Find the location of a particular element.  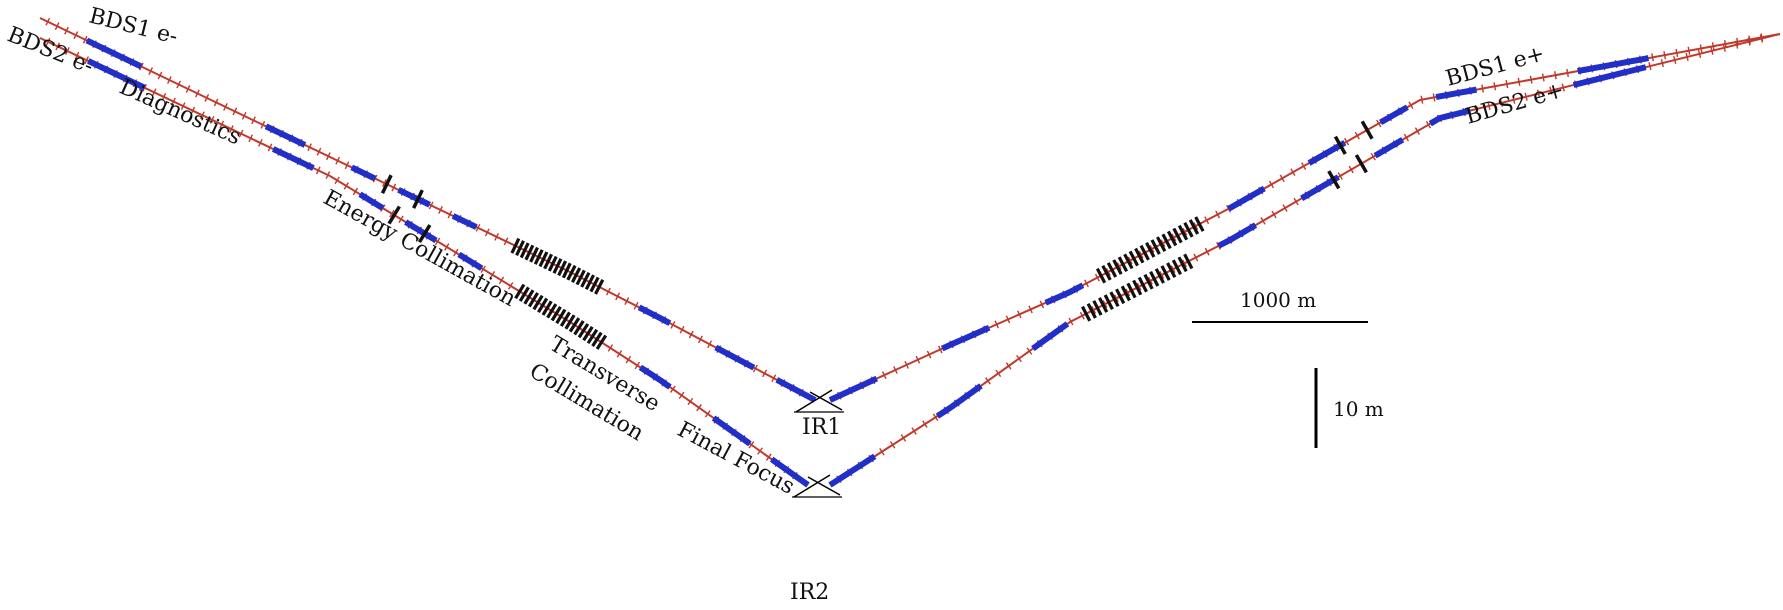

interaction-point-markers is located at coordinates (818, 443).